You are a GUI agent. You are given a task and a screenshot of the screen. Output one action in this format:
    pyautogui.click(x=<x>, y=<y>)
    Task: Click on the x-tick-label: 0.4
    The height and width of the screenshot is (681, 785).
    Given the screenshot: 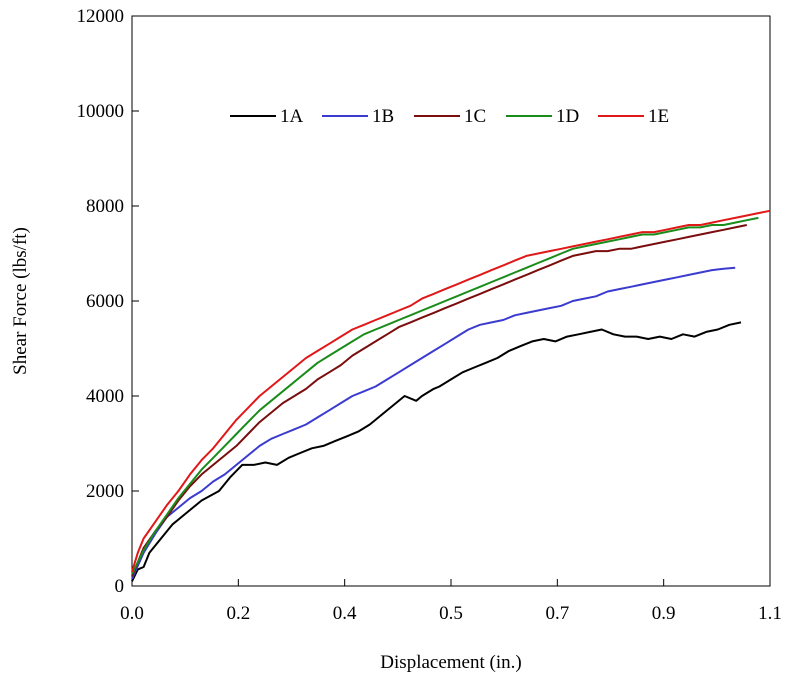 What is the action you would take?
    pyautogui.click(x=345, y=613)
    